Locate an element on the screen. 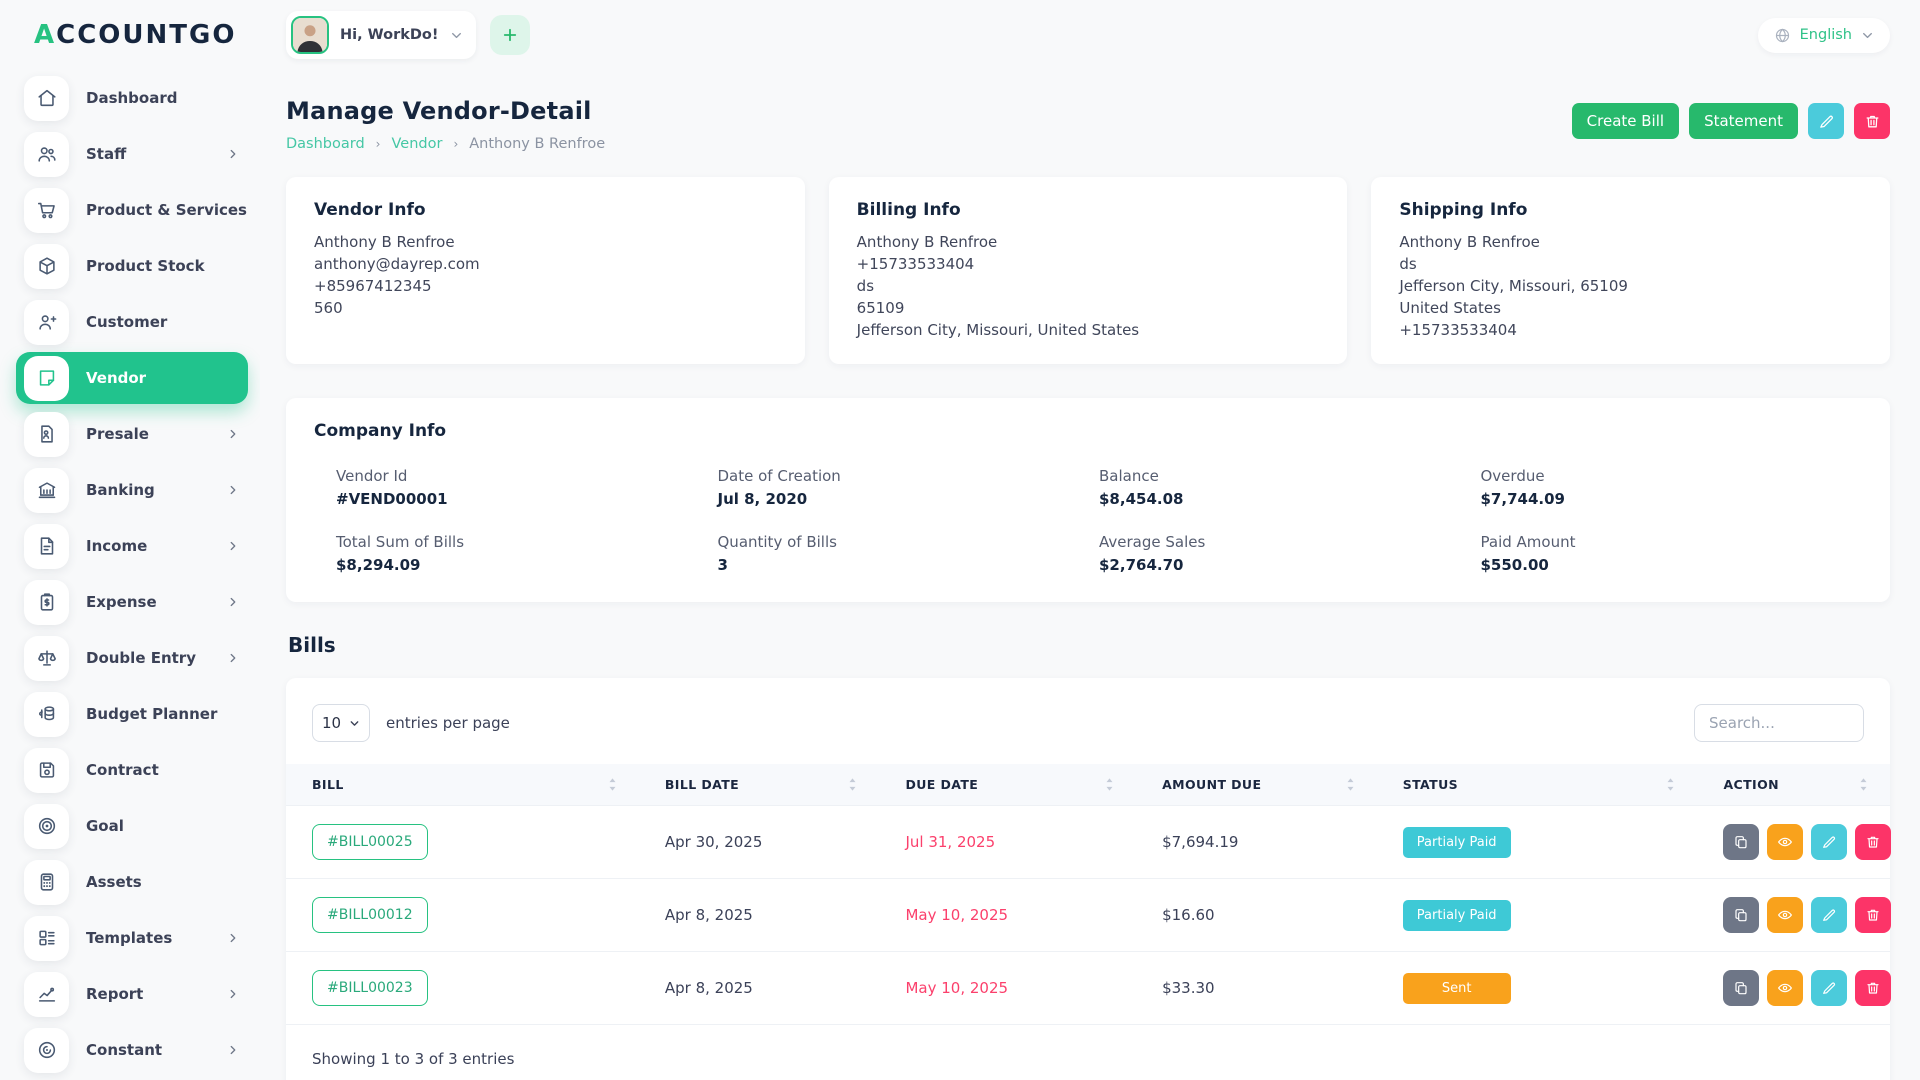  sidebar-item-templates: Templates is located at coordinates (130, 938).